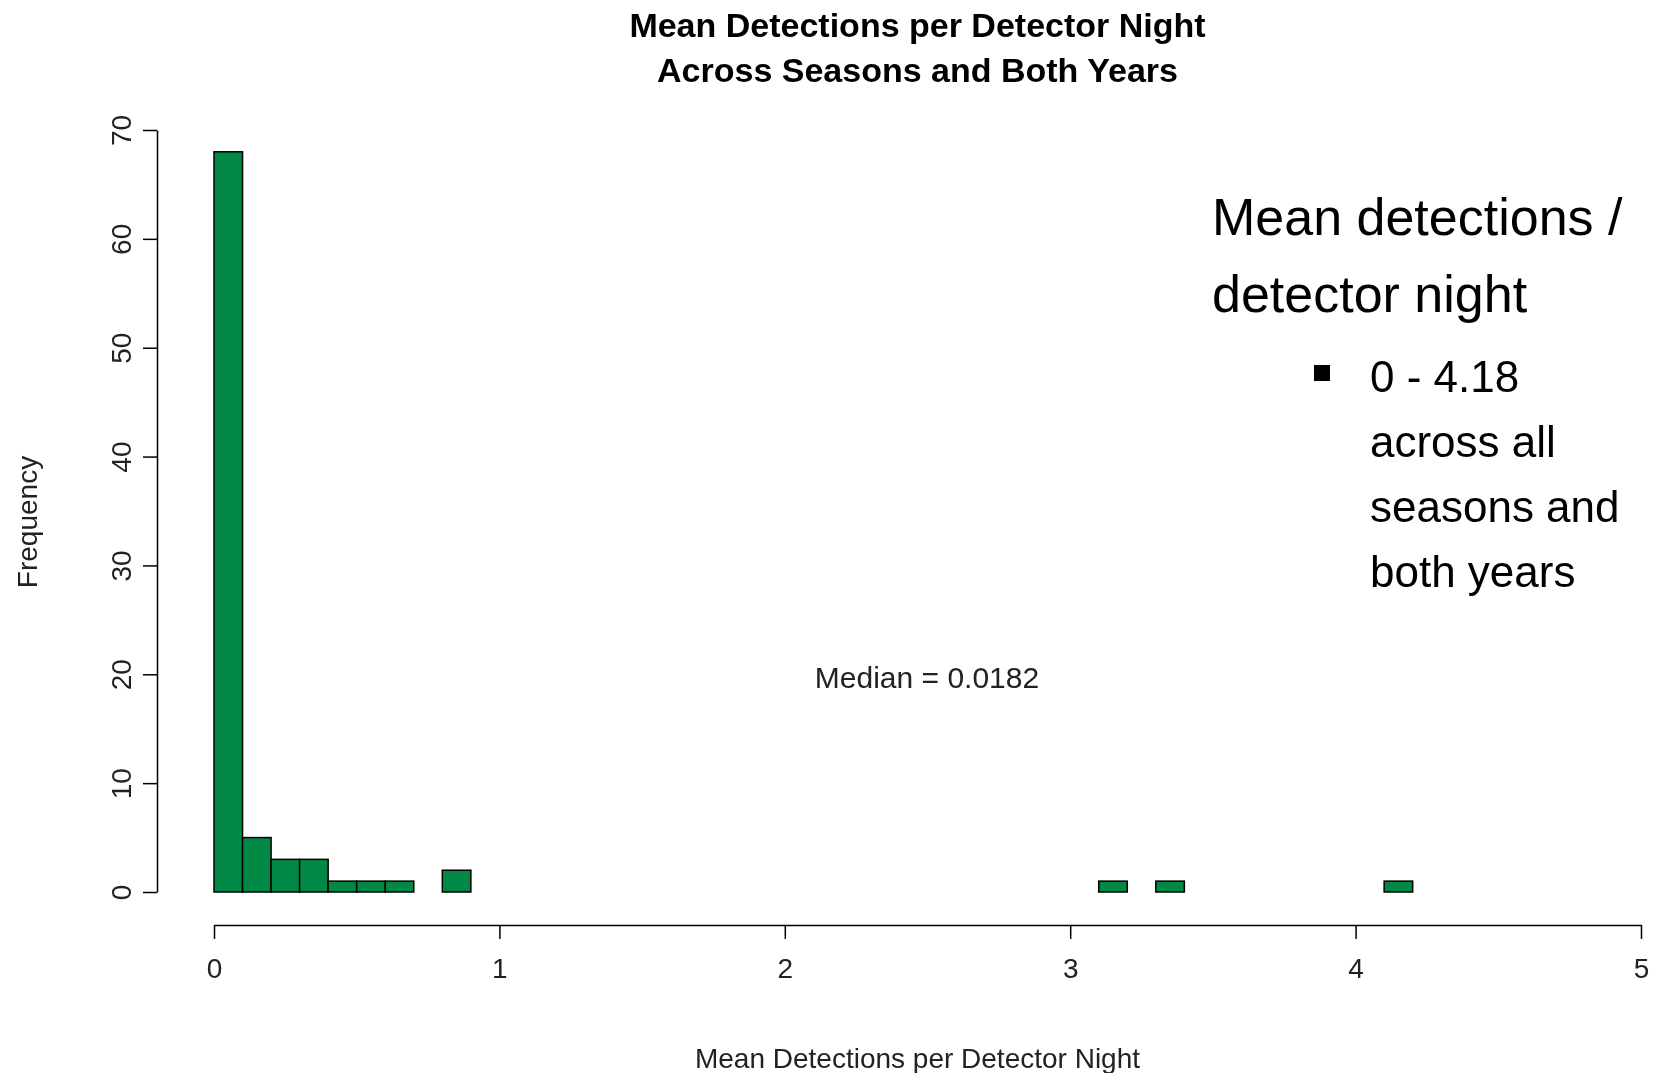  What do you see at coordinates (121, 675) in the screenshot?
I see `y-tick-label: 20` at bounding box center [121, 675].